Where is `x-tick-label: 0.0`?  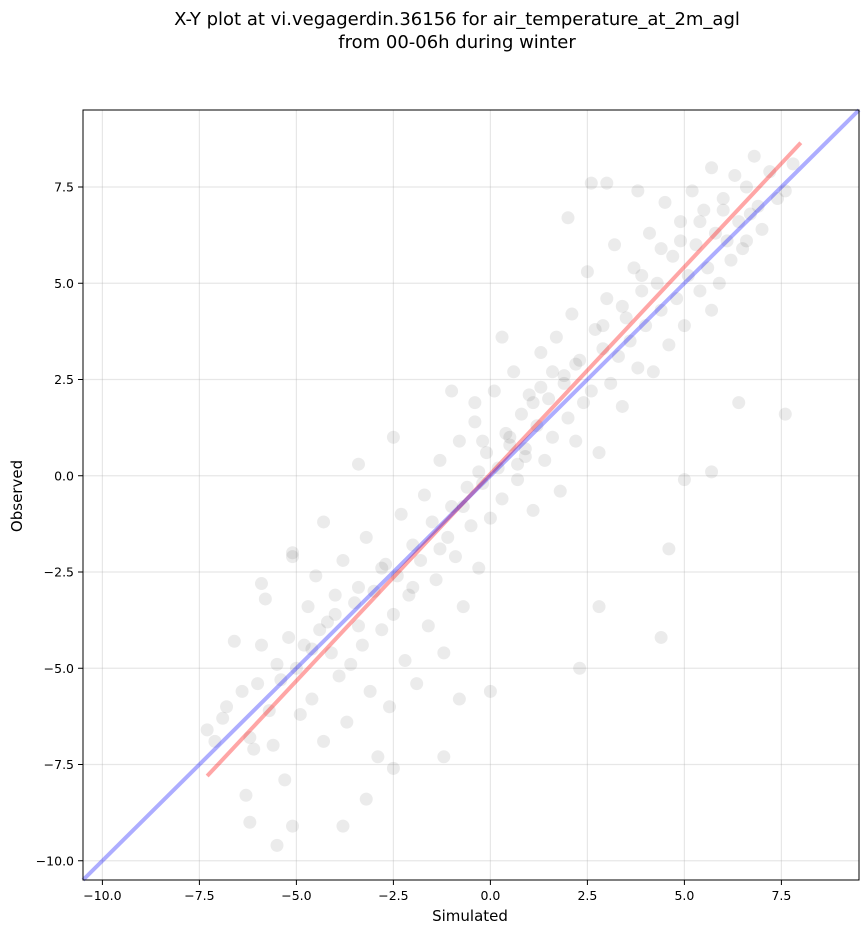
x-tick-label: 0.0 is located at coordinates (490, 895).